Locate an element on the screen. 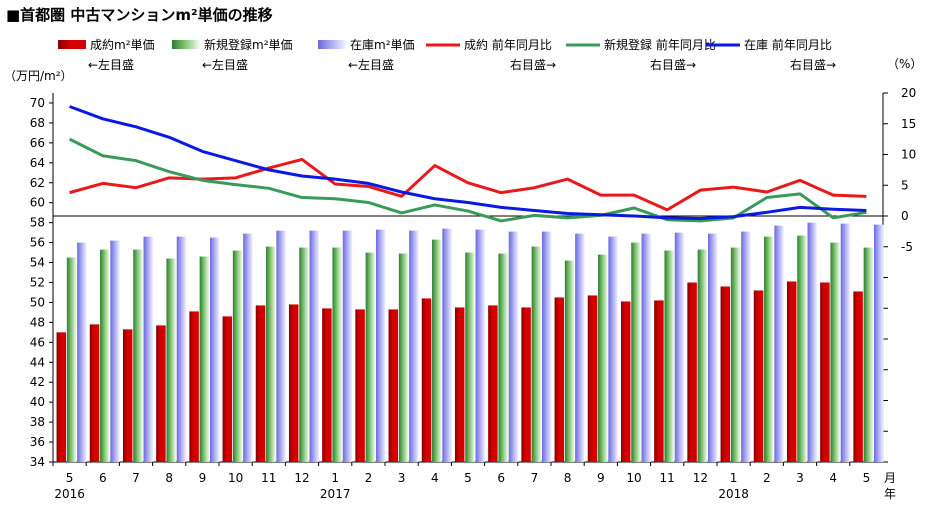 This screenshot has height=506, width=926. x-tick-label: 11 is located at coordinates (268, 478).